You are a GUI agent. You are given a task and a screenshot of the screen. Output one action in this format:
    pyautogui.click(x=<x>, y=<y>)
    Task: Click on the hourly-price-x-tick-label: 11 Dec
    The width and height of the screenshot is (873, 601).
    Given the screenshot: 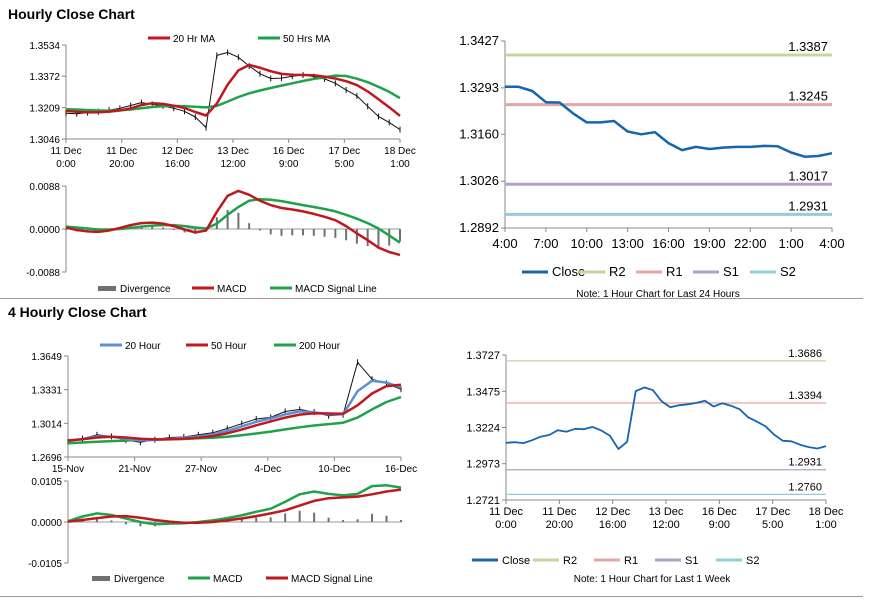 What is the action you would take?
    pyautogui.click(x=66, y=151)
    